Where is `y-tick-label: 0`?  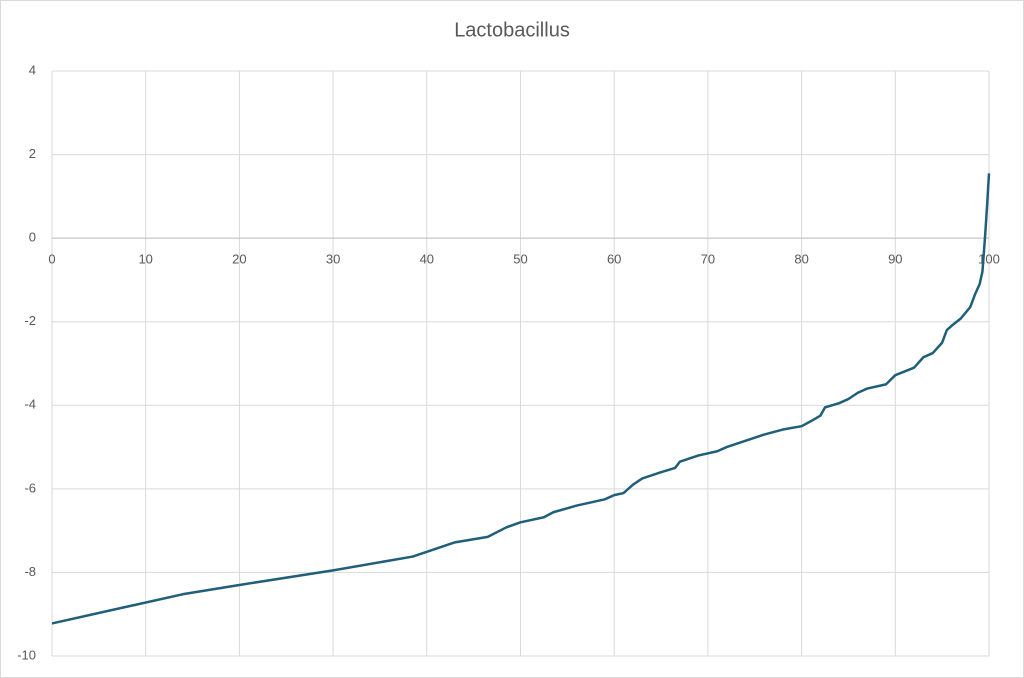 y-tick-label: 0 is located at coordinates (32, 237).